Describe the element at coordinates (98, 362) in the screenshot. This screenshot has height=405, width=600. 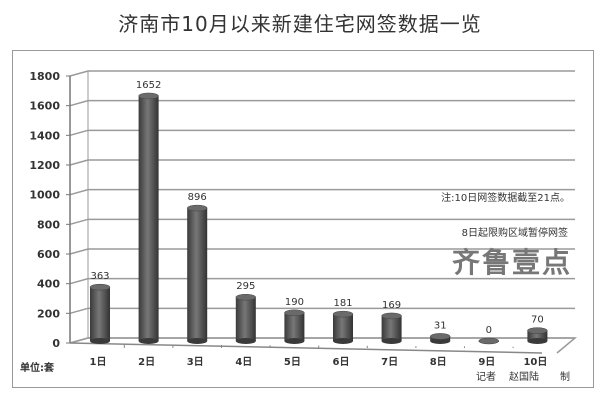
I see `x-tick-label: 1日` at that location.